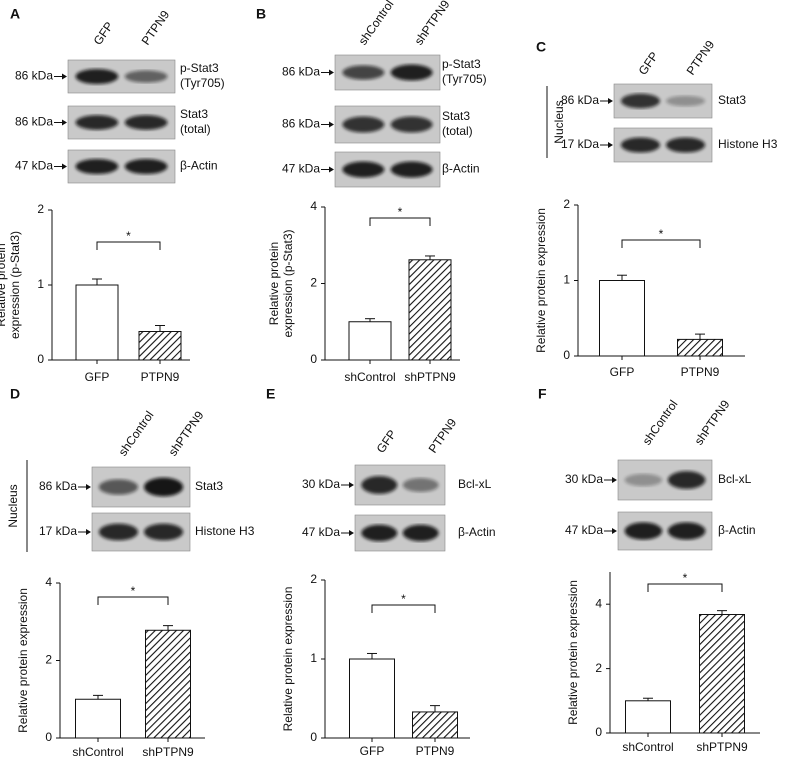 Image resolution: width=785 pixels, height=758 pixels. Describe the element at coordinates (584, 479) in the screenshot. I see `kda-label: 30 kDa` at that location.